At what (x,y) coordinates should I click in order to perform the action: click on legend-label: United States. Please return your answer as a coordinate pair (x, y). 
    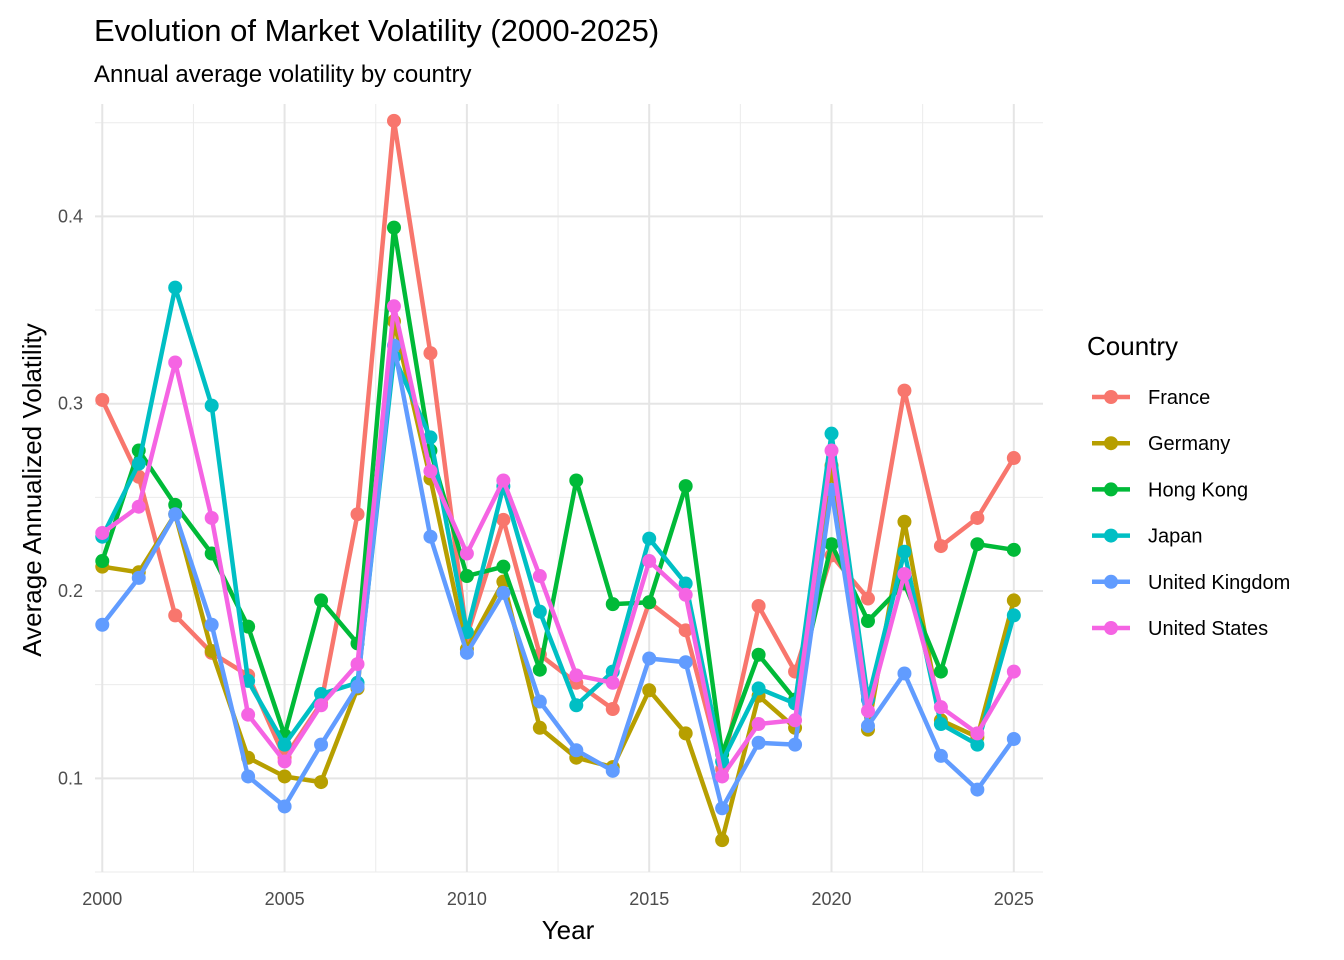
    Looking at the image, I should click on (1208, 629).